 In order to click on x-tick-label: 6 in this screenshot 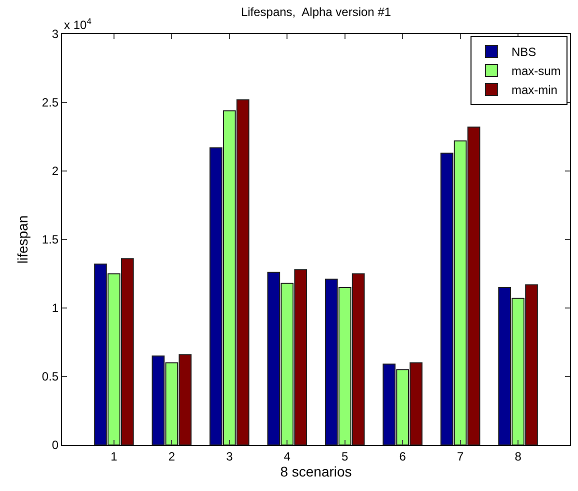, I will do `click(402, 456)`.